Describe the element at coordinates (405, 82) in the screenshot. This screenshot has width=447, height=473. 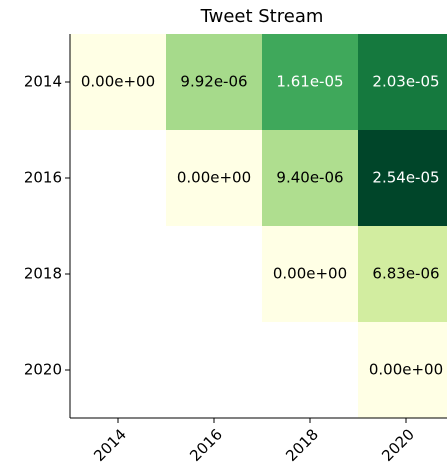
I see `cell-label: 2.03e-05` at that location.